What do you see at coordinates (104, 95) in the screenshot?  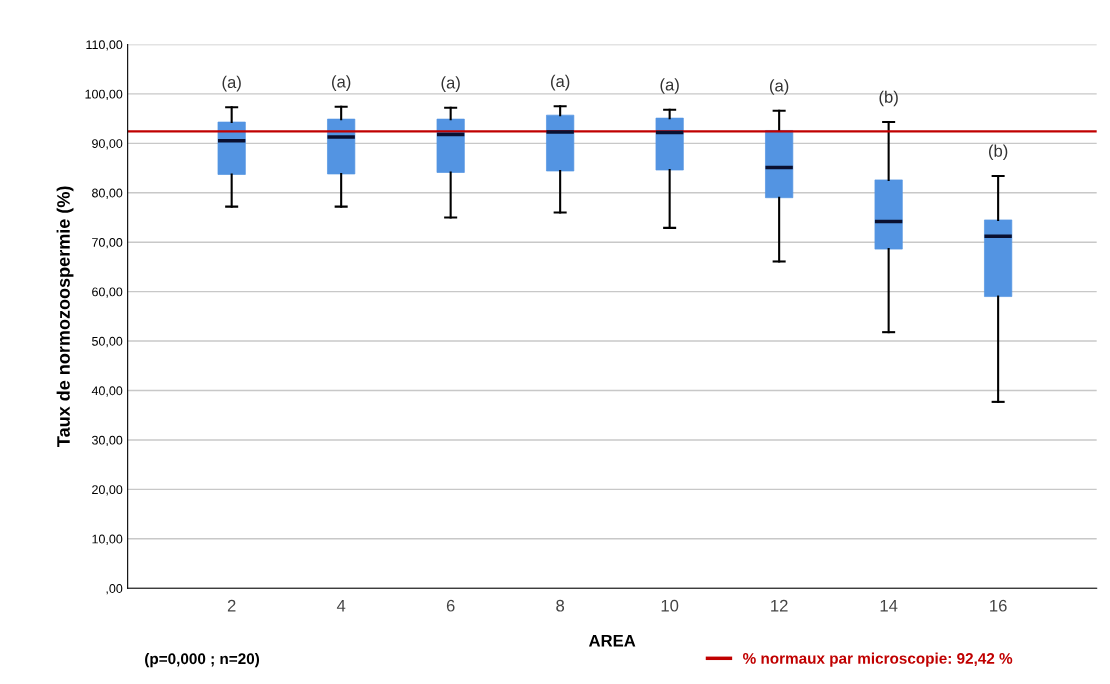 I see `y-tick-label: 100,00` at bounding box center [104, 95].